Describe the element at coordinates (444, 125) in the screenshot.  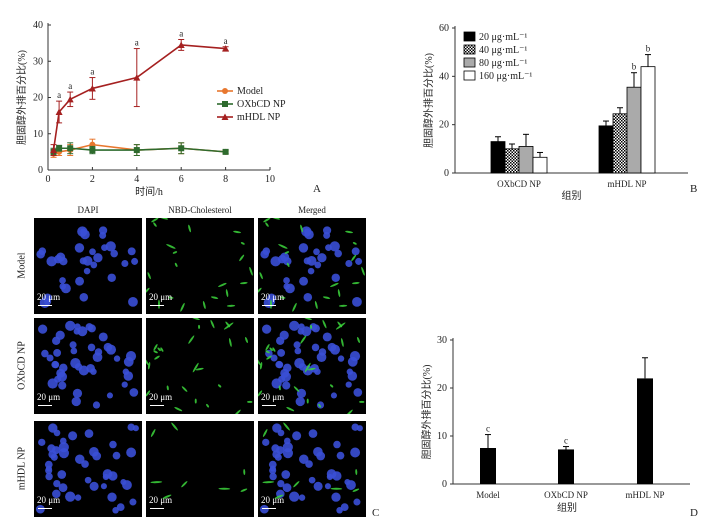
I see `b-y-tick-label: 20` at that location.